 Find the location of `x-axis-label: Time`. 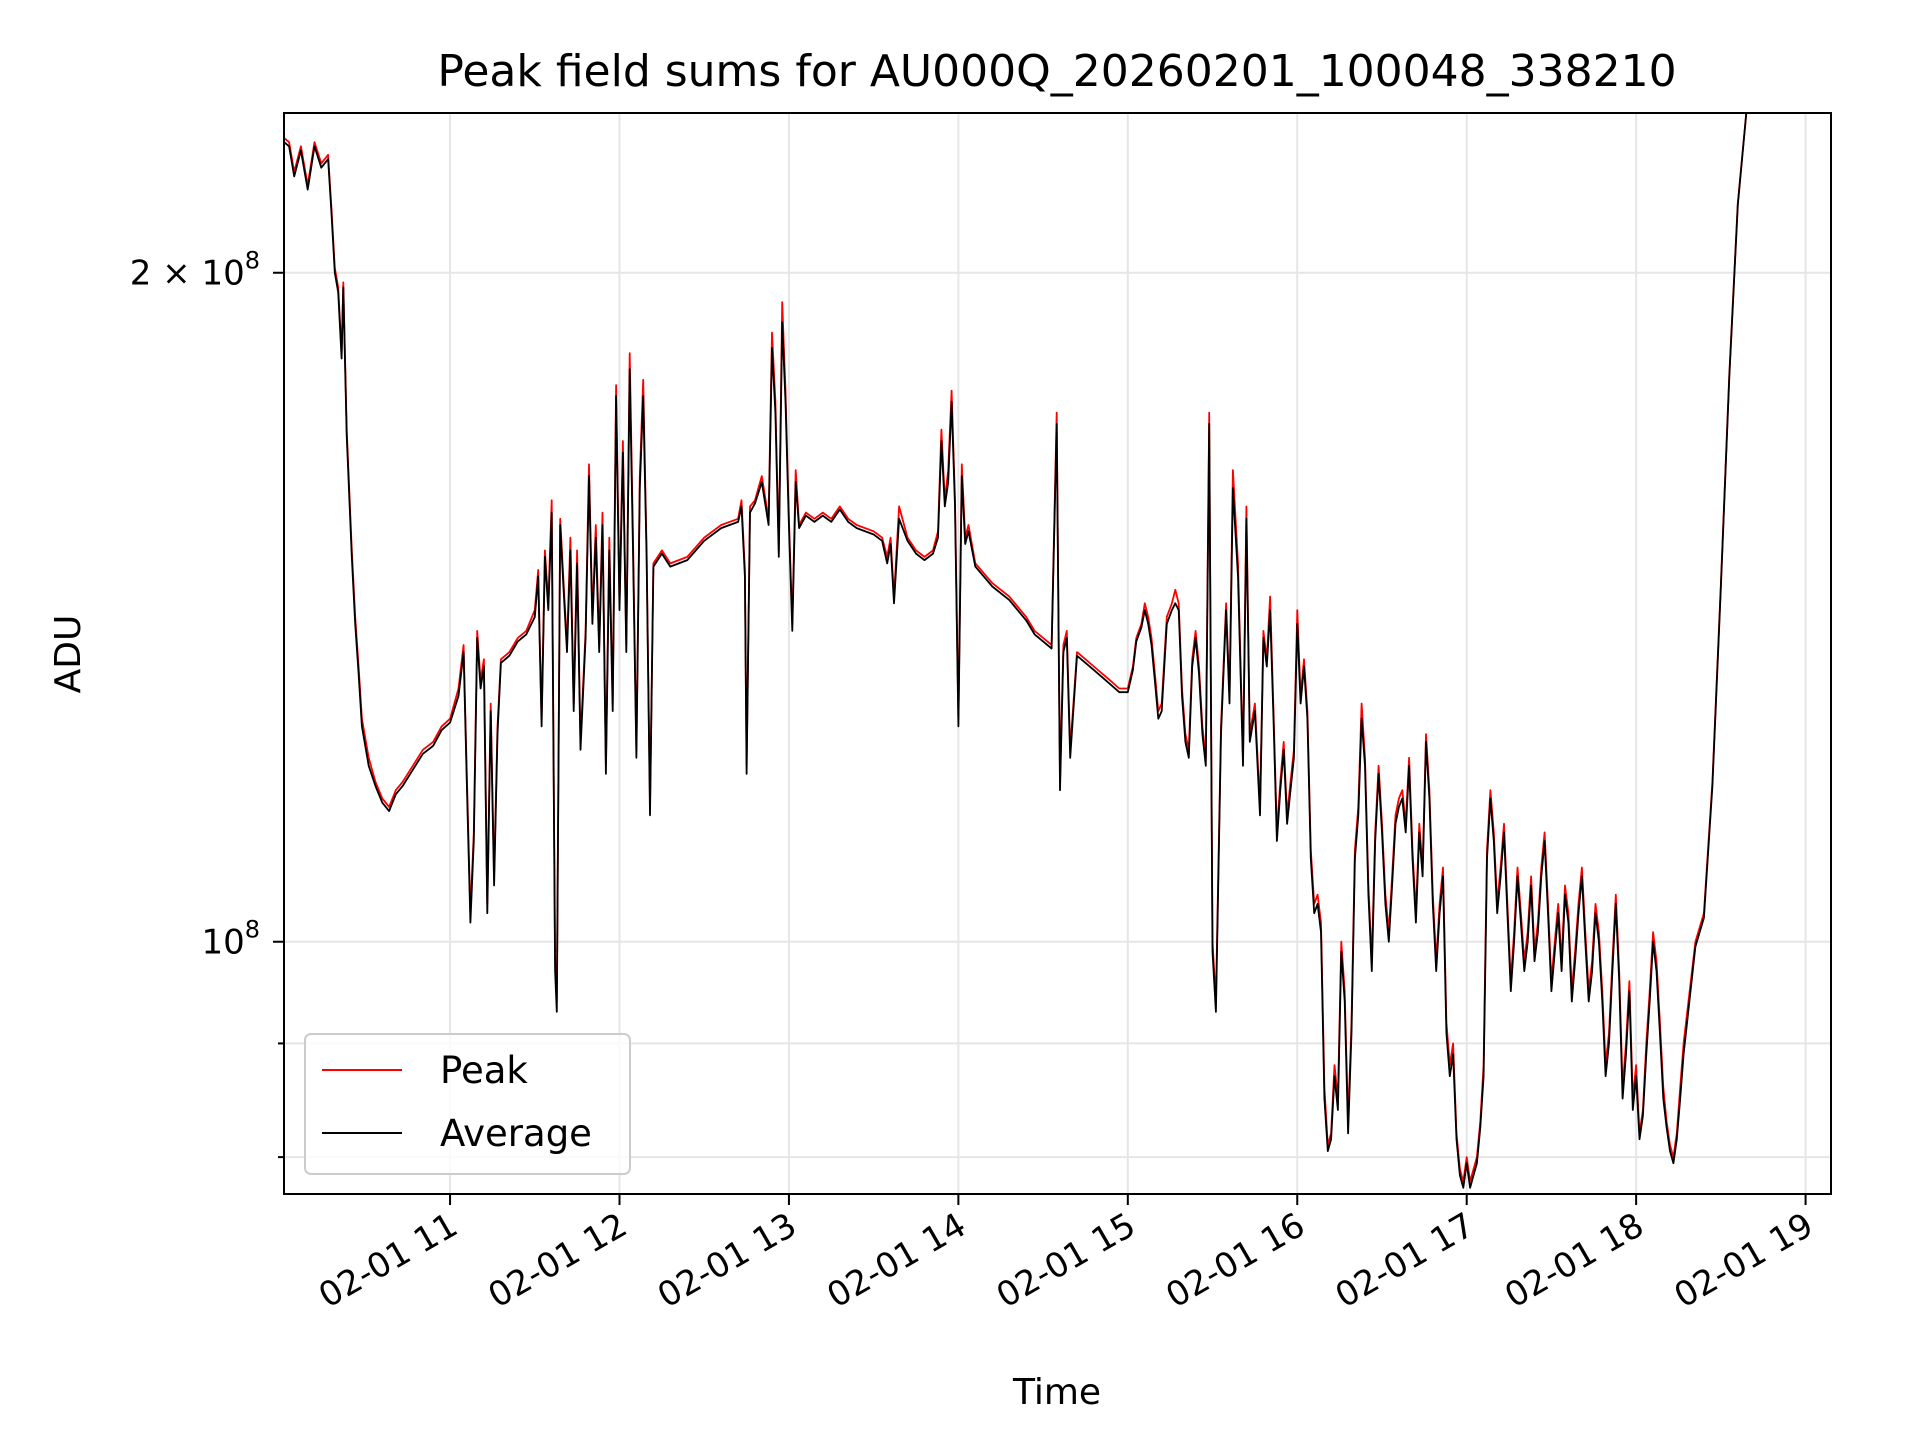

x-axis-label: Time is located at coordinates (1056, 1392).